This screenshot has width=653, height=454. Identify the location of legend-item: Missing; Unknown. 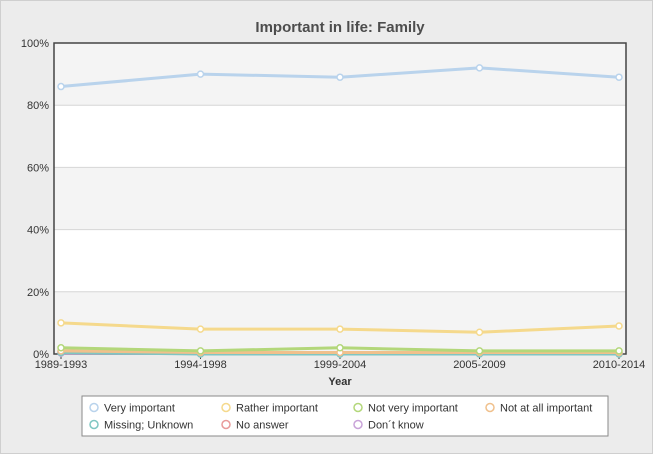
(141, 425).